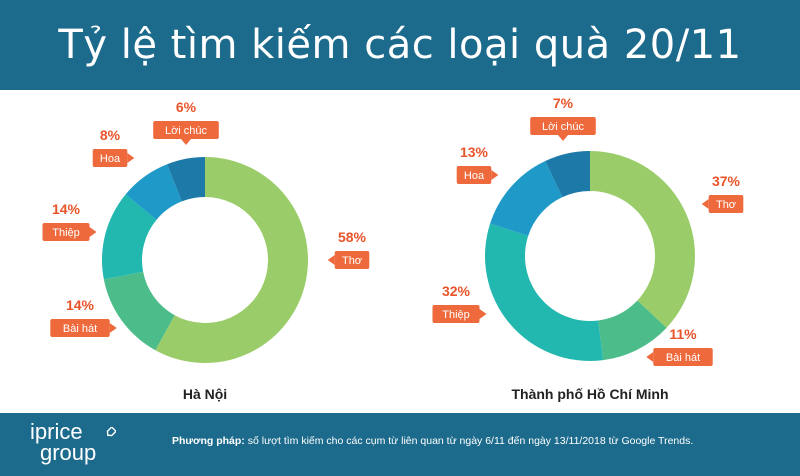 This screenshot has width=800, height=476. Describe the element at coordinates (110, 135) in the screenshot. I see `pct-label-0-3: 8%` at that location.